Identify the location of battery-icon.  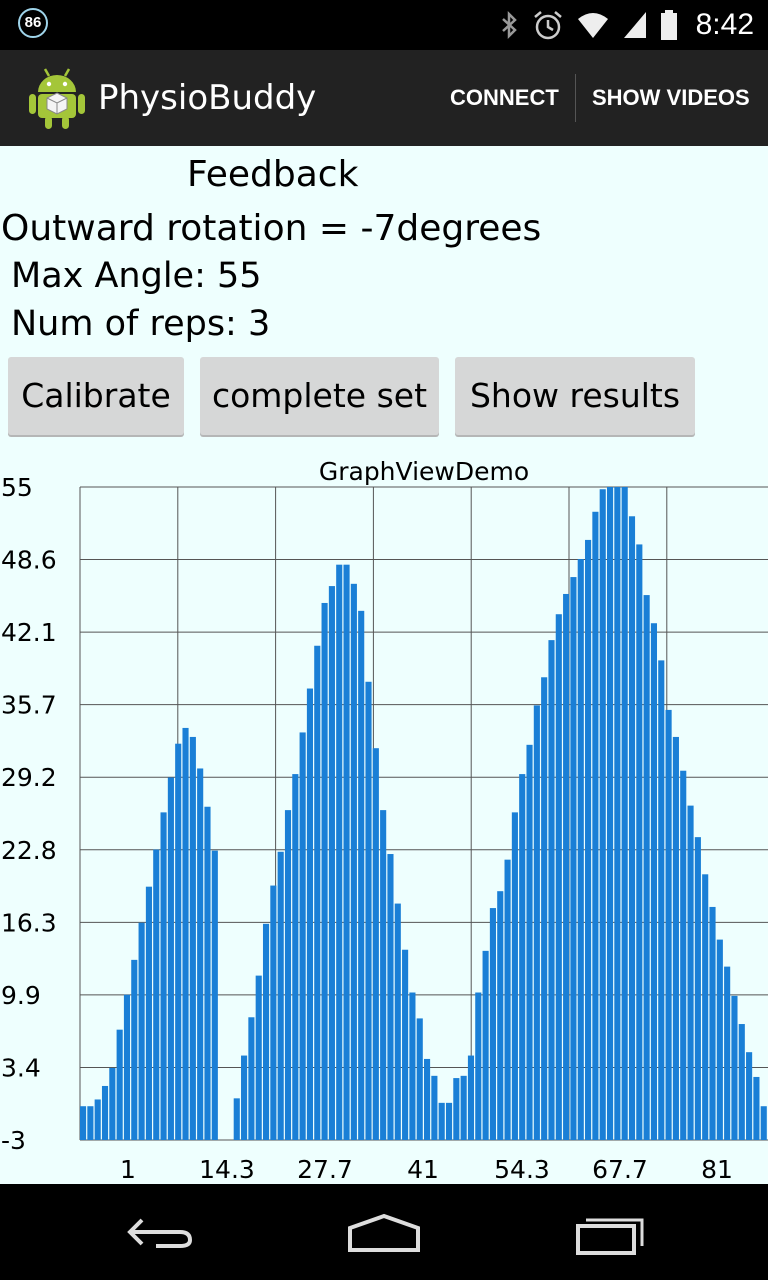
(668, 25).